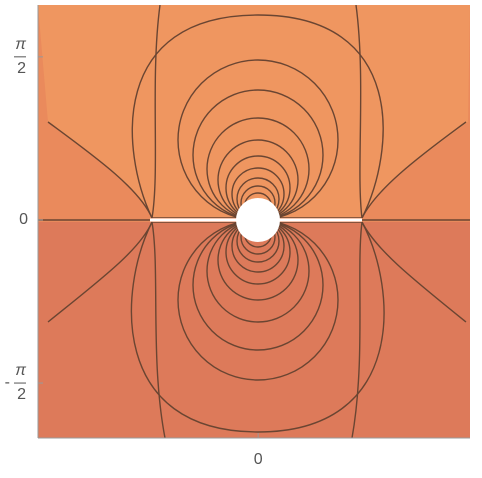  Describe the element at coordinates (16, 382) in the screenshot. I see `y-tick-label: -π 2` at that location.